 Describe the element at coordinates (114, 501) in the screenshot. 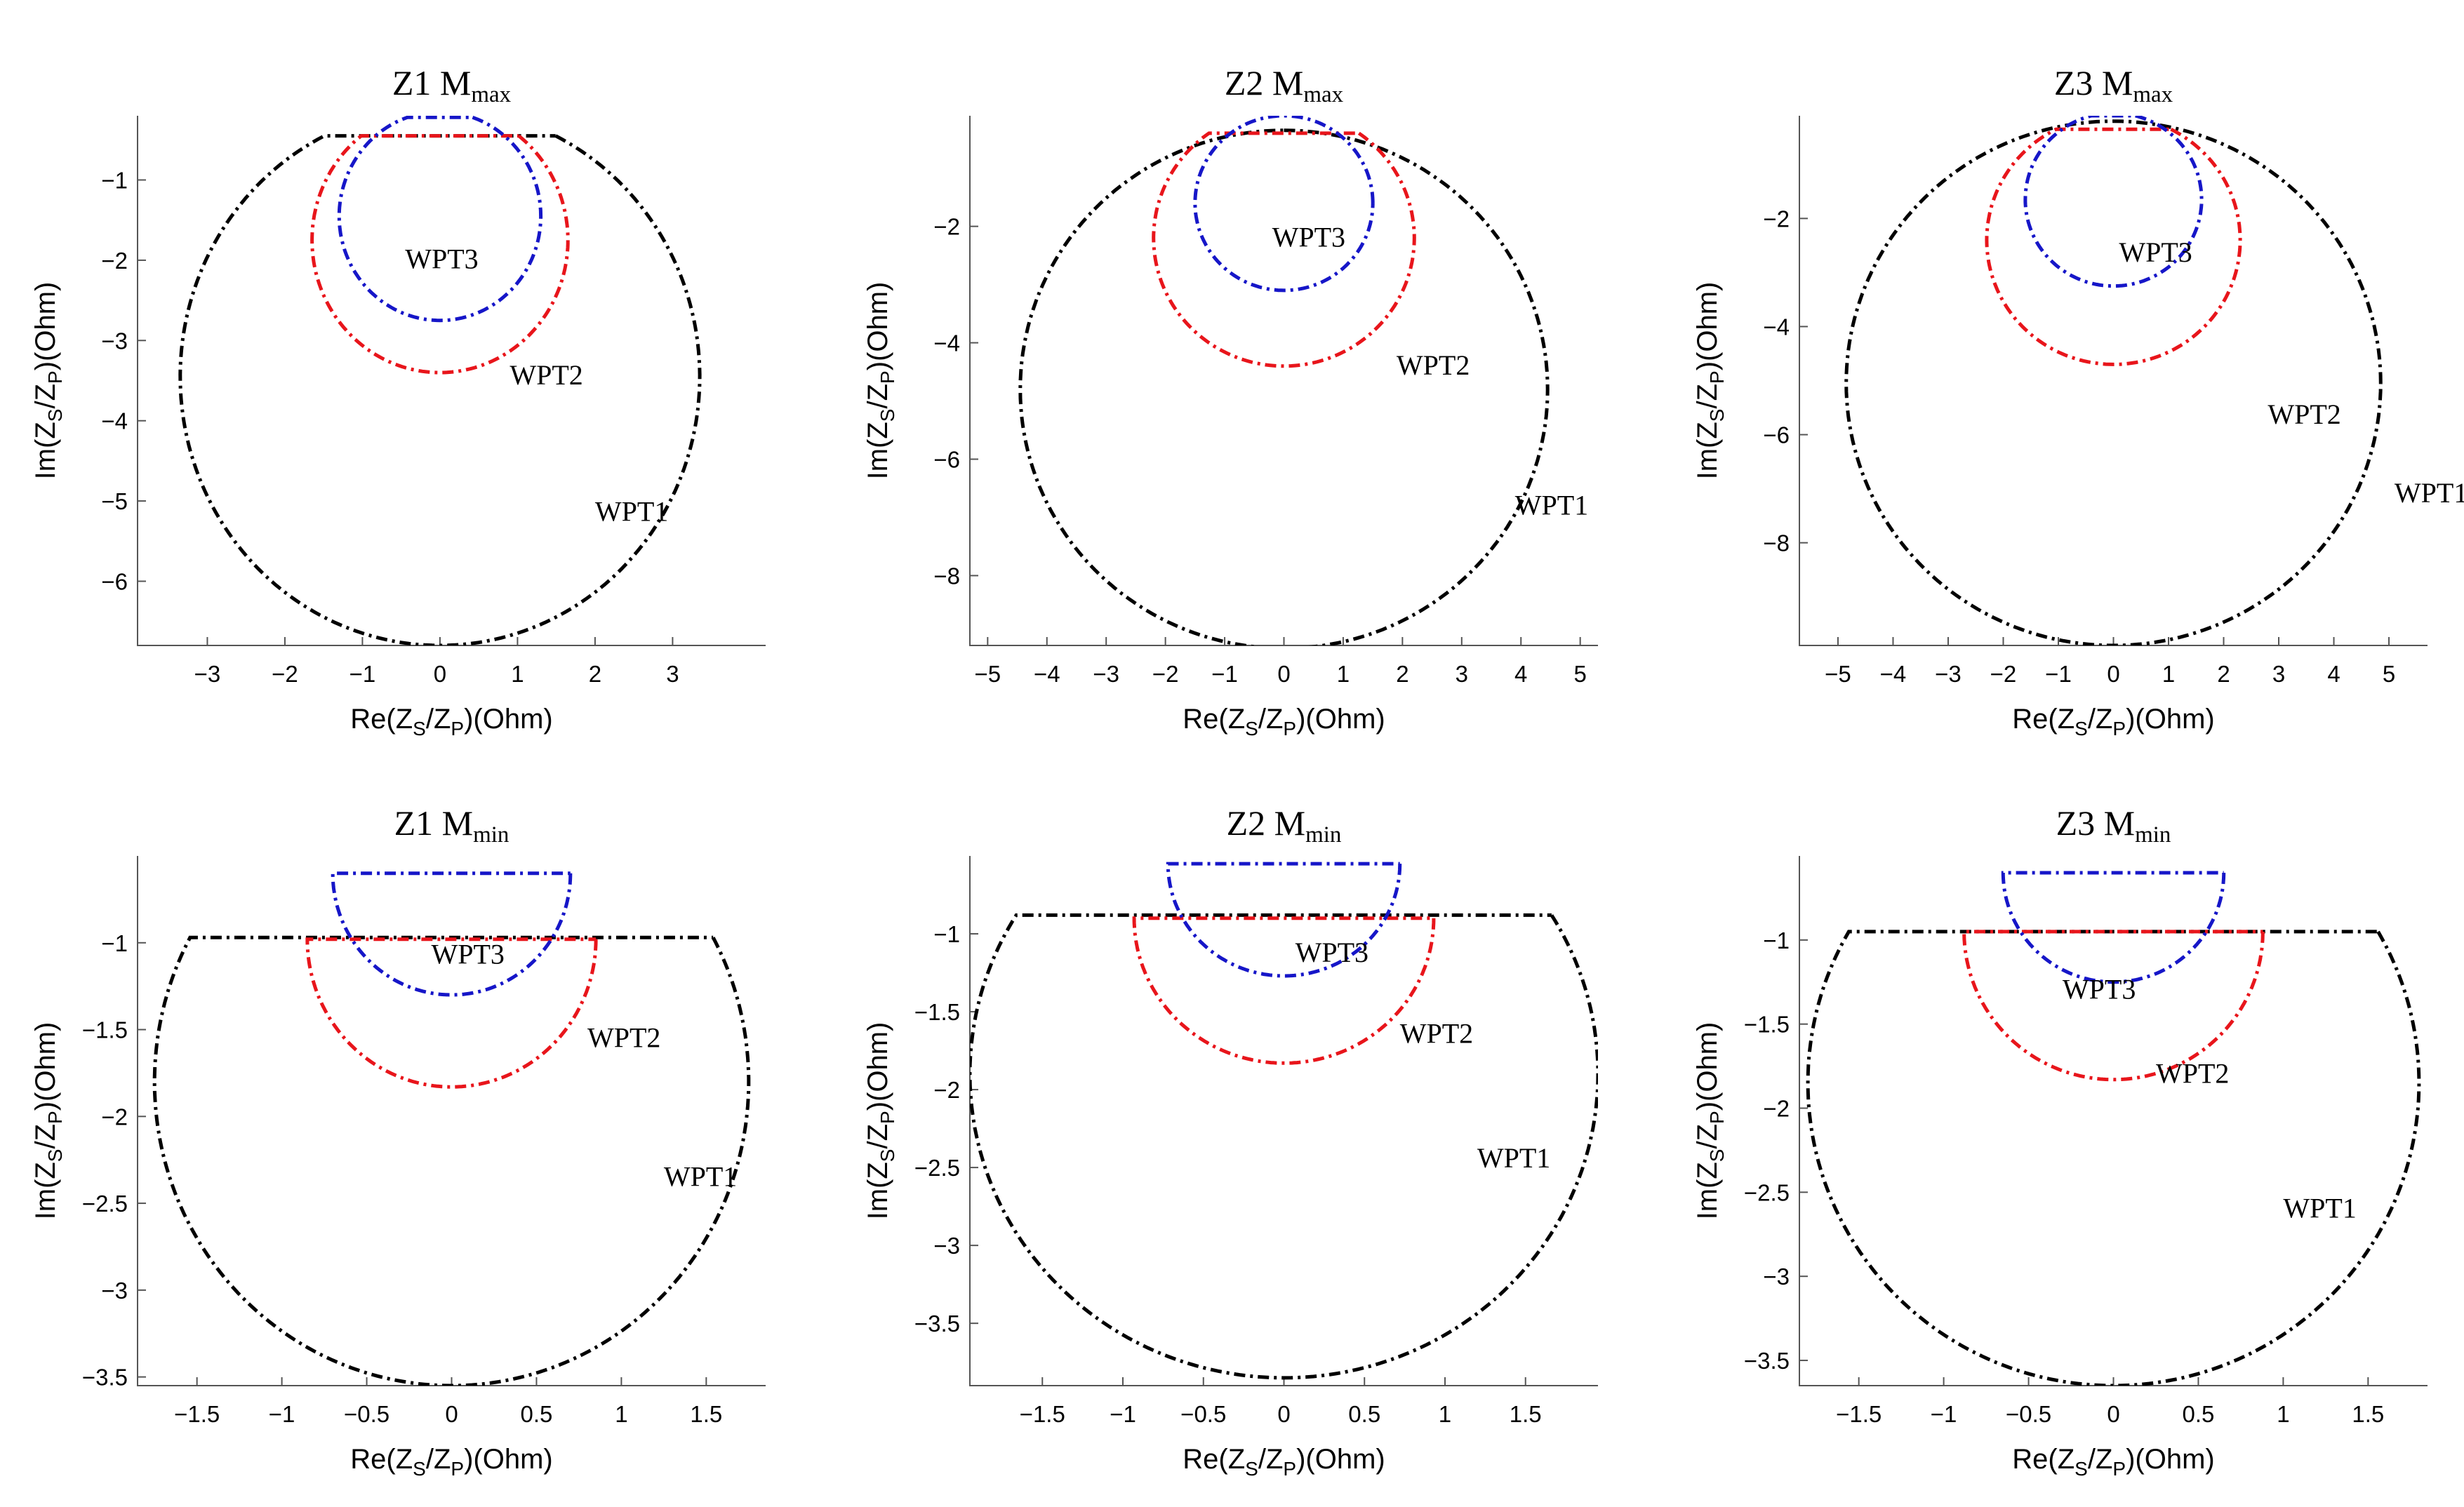

I see `y-tick-label: −5` at that location.